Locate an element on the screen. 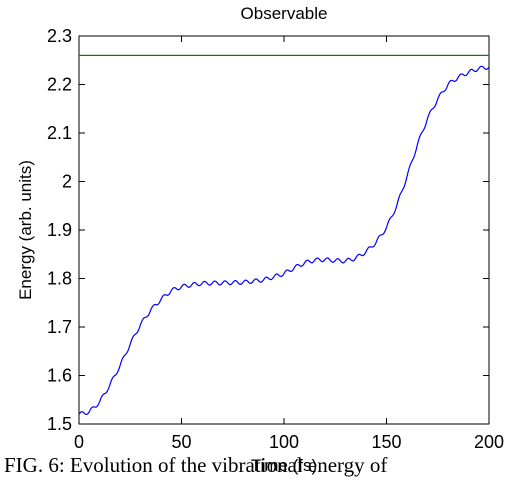  x-tick-label: 200 is located at coordinates (489, 442).